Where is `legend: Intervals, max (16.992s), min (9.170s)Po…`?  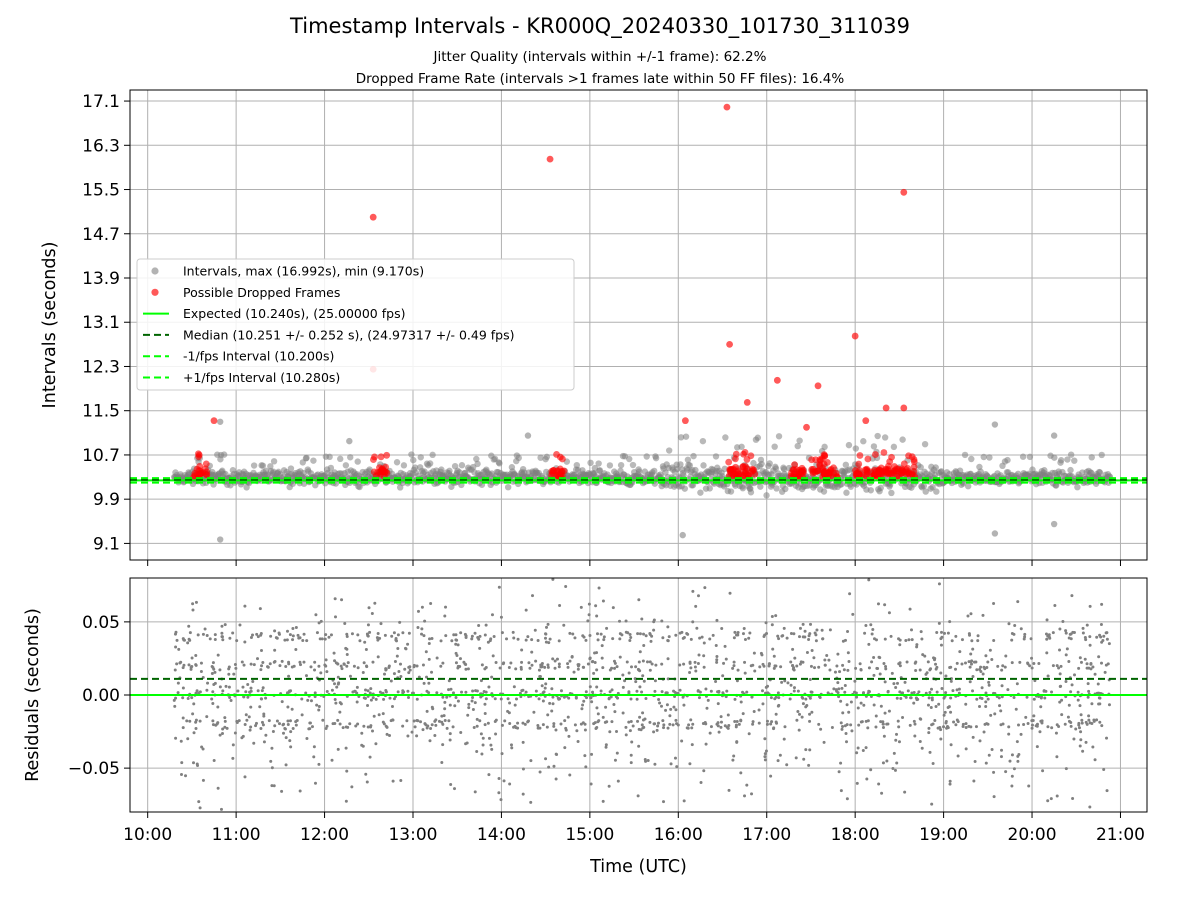 legend: Intervals, max (16.992s), min (9.170s)Po… is located at coordinates (355, 324).